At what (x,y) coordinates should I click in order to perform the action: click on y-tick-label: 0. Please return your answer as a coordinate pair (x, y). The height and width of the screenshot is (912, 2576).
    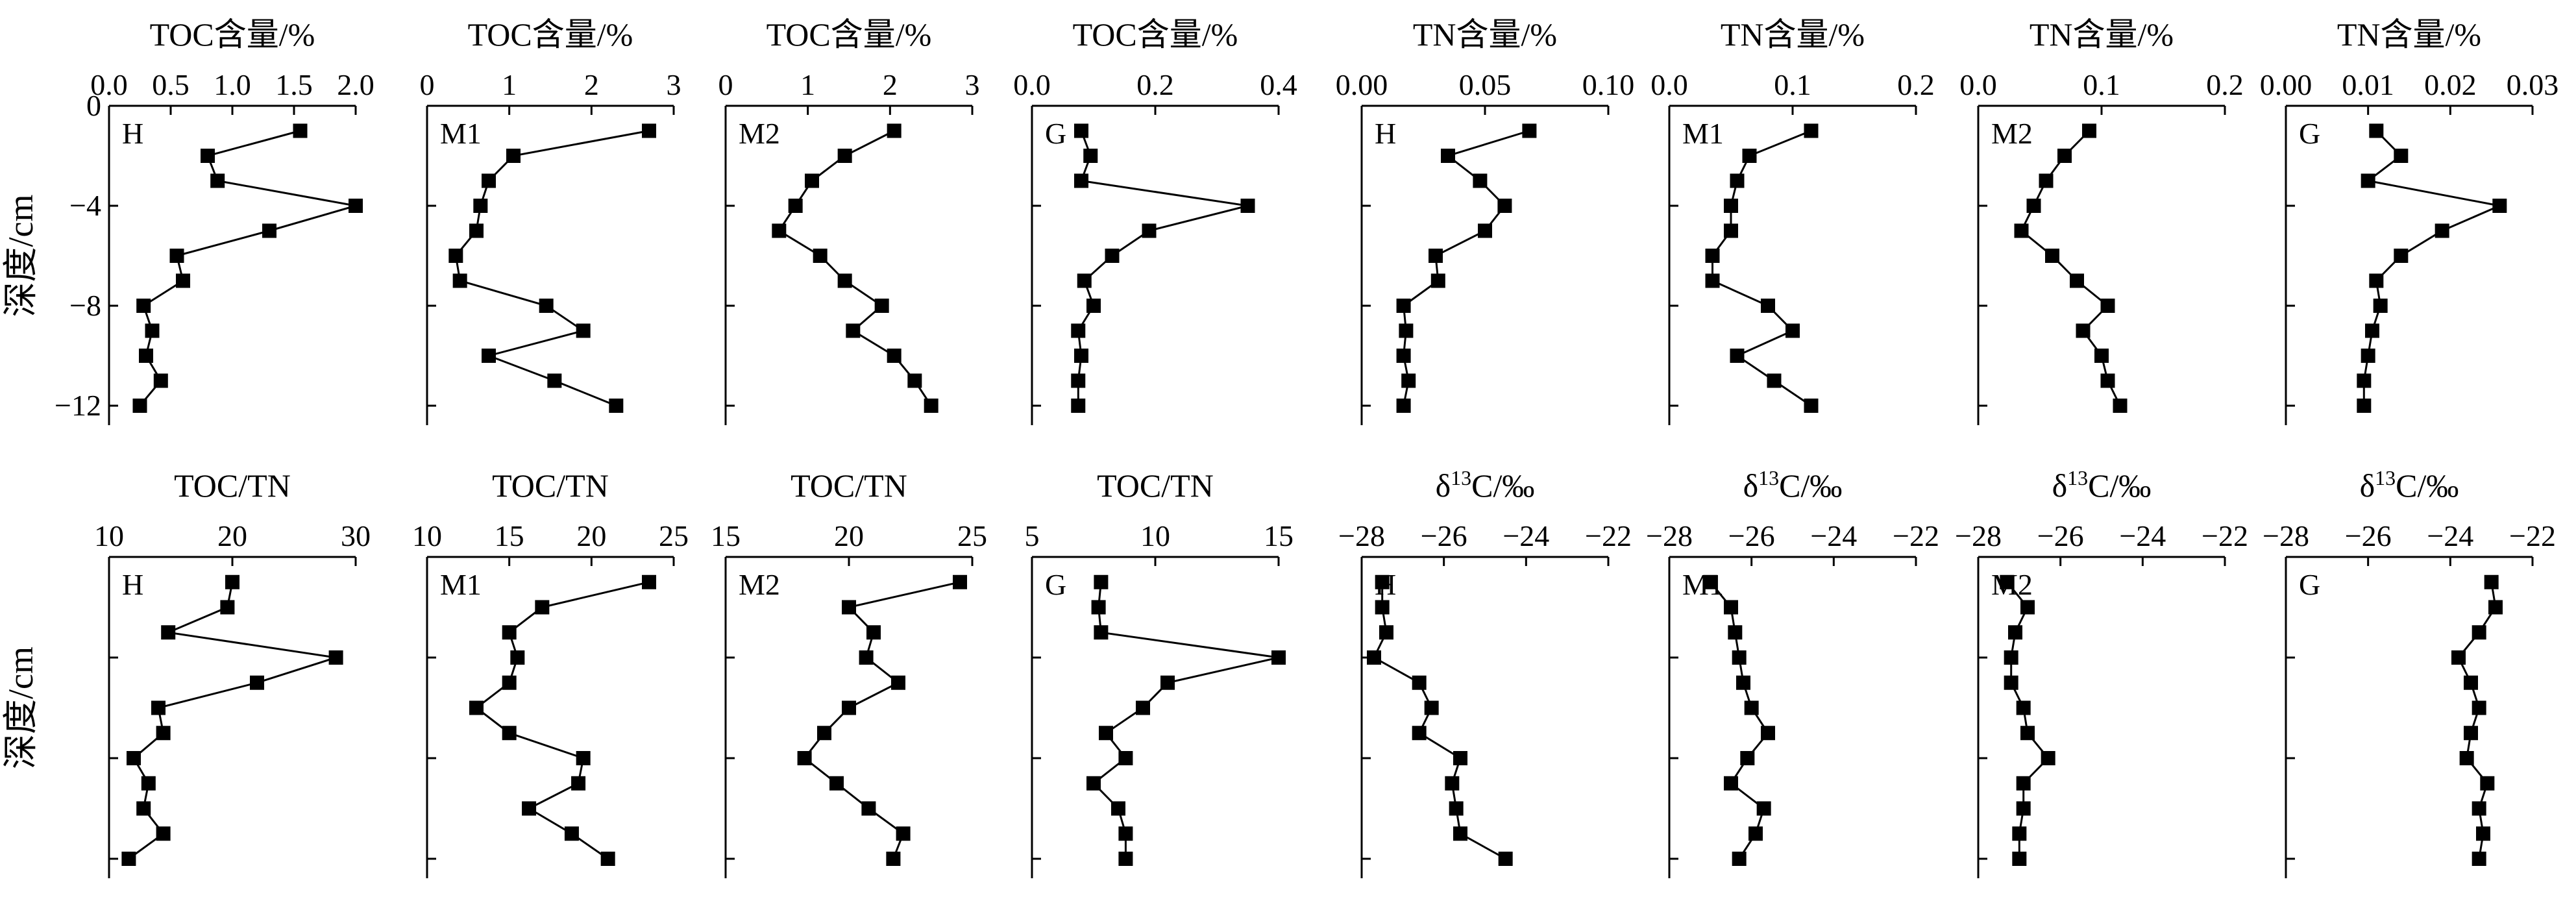
    Looking at the image, I should click on (93, 106).